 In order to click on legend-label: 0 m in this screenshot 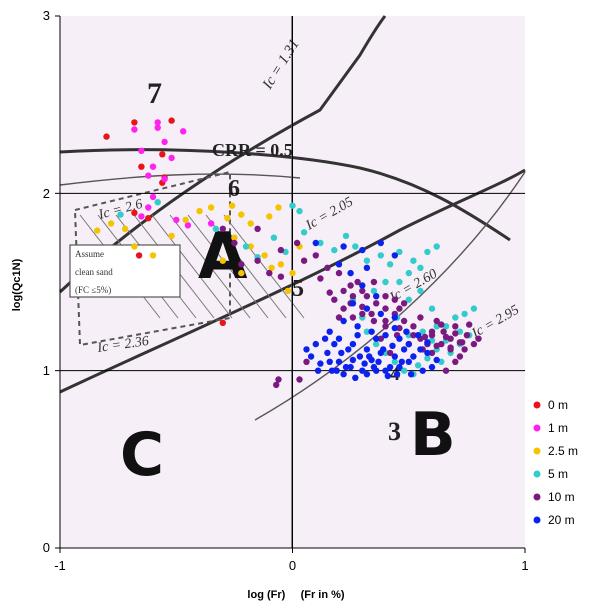, I will do `click(558, 405)`.